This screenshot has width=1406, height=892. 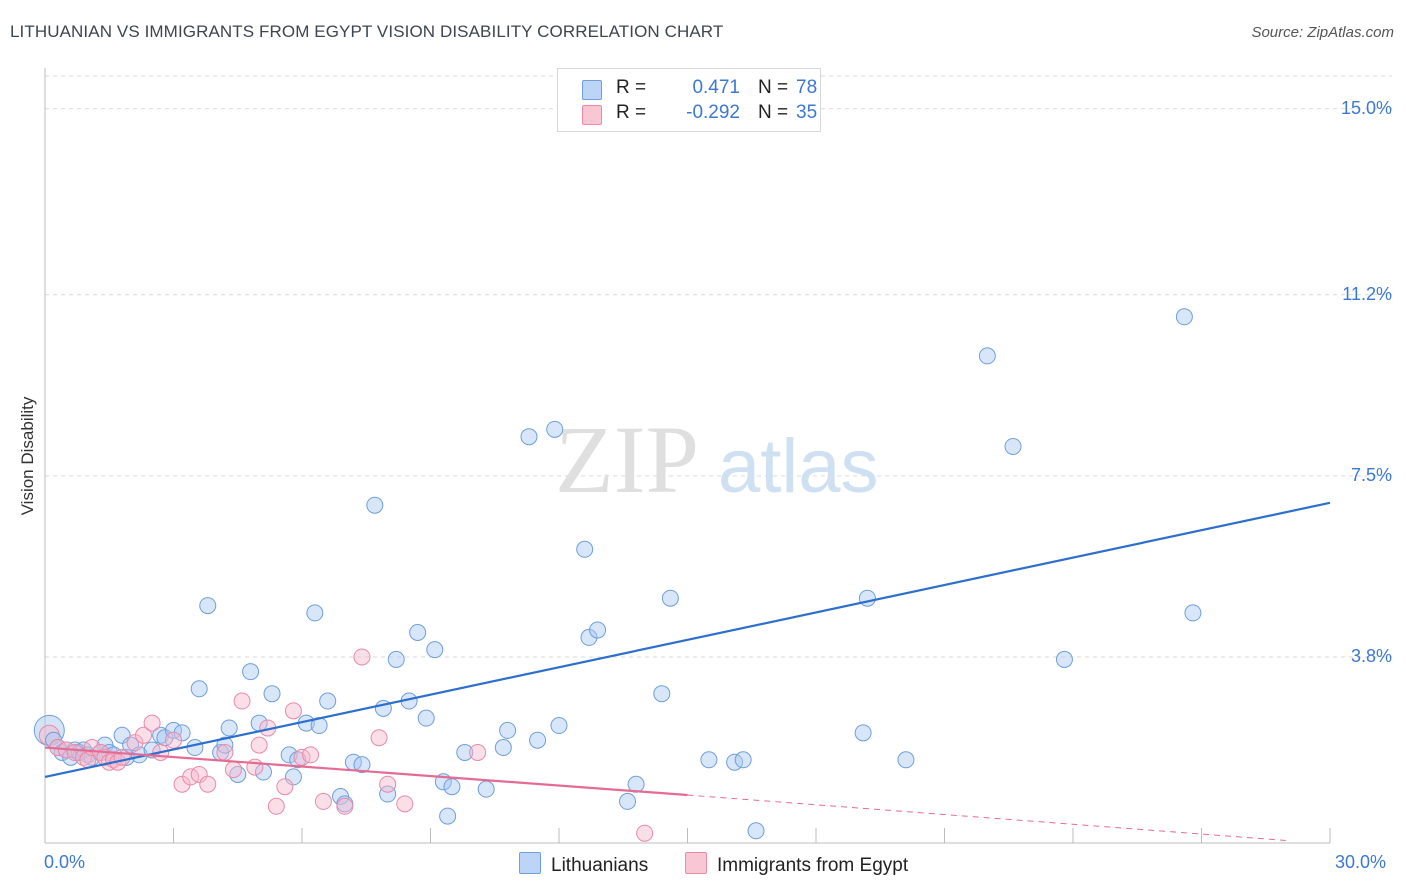 I want to click on bottom-legend-swatch-pink, so click(x=696, y=863).